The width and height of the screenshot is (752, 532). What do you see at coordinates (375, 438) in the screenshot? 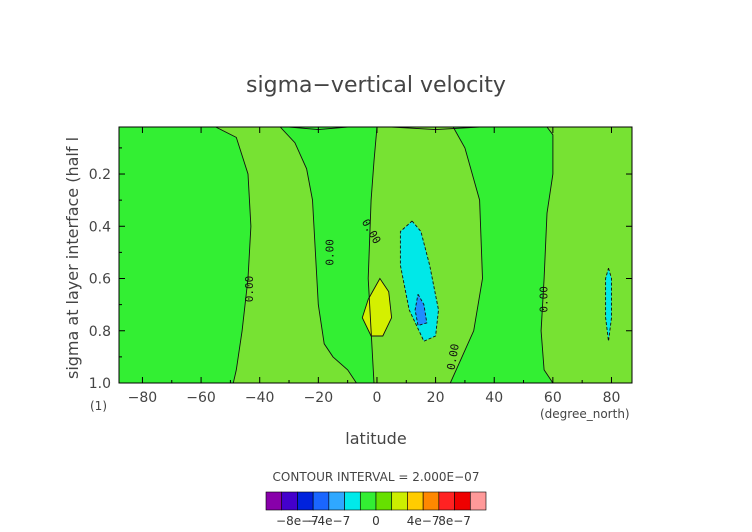
I see `x-axis-label: latitude` at bounding box center [375, 438].